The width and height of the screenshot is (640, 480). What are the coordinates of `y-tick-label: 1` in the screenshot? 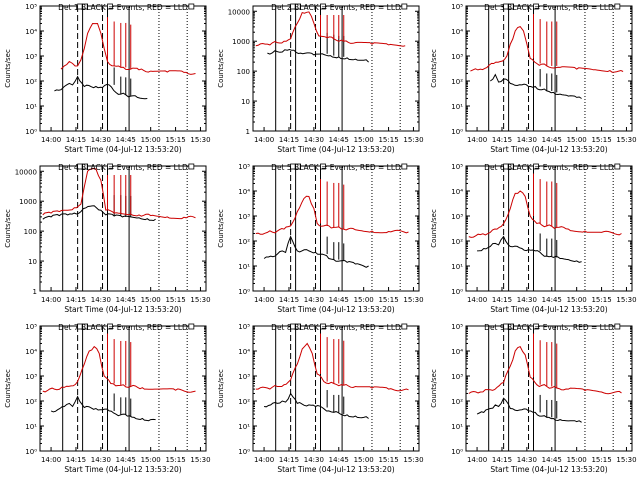 It's located at (248, 132).